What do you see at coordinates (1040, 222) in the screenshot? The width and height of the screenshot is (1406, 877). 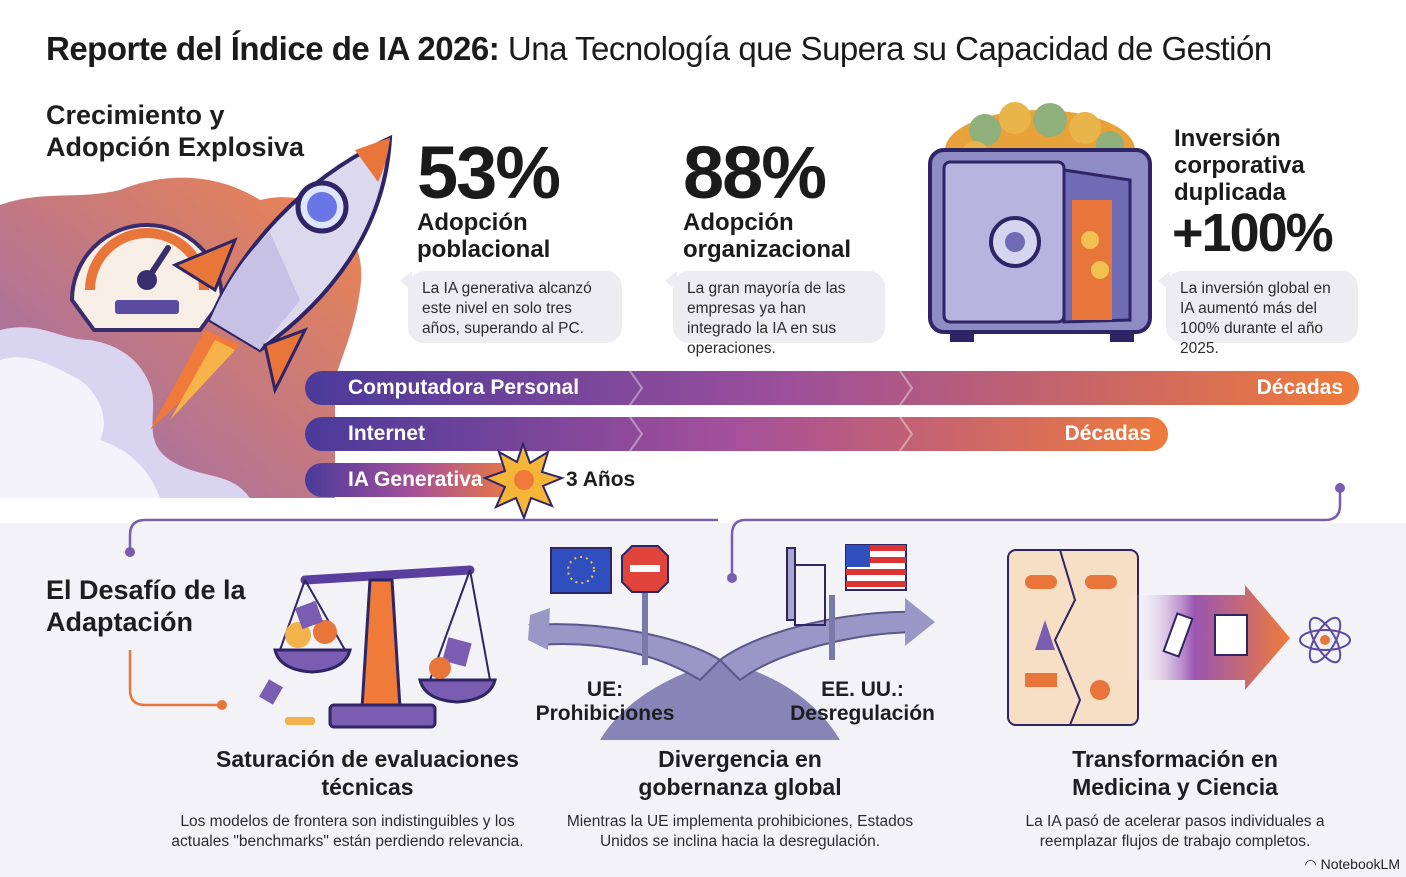 I see `vault-icon` at bounding box center [1040, 222].